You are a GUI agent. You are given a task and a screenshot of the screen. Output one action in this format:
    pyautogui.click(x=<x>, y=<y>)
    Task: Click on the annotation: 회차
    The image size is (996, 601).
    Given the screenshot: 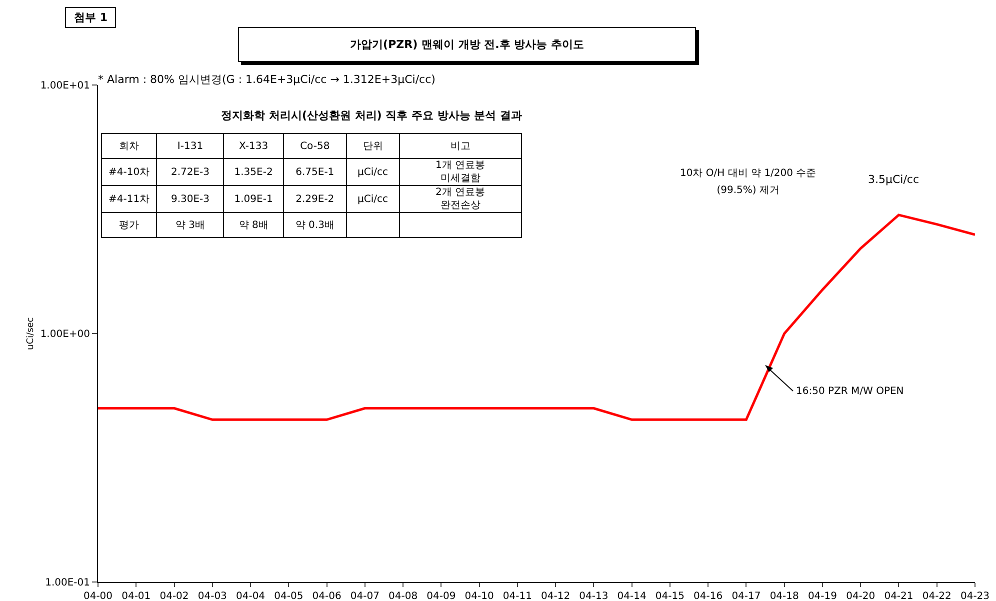 What is the action you would take?
    pyautogui.click(x=129, y=146)
    